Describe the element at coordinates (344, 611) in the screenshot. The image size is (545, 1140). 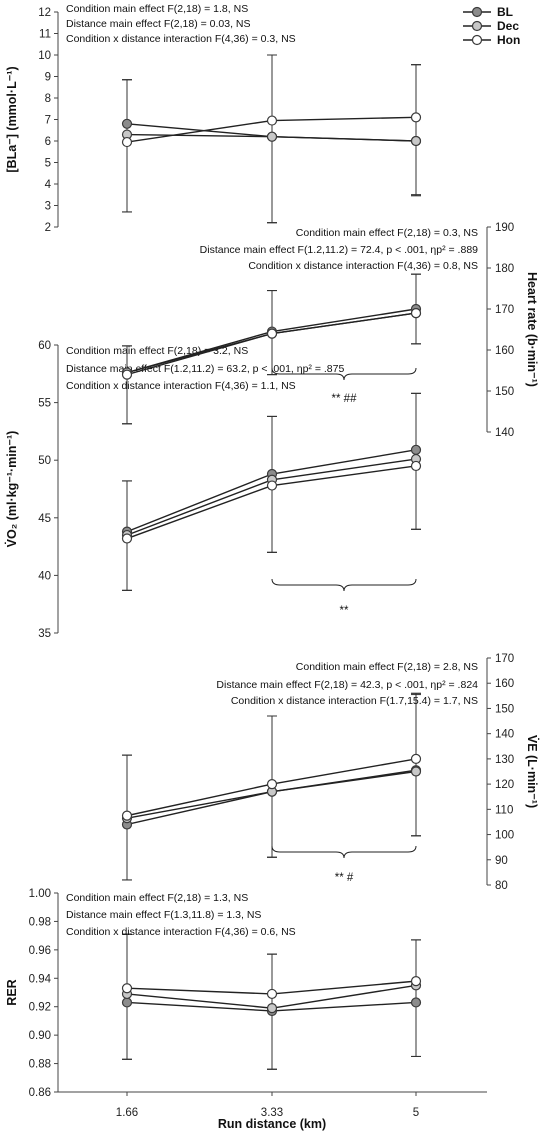
I see `significance-label: **` at that location.